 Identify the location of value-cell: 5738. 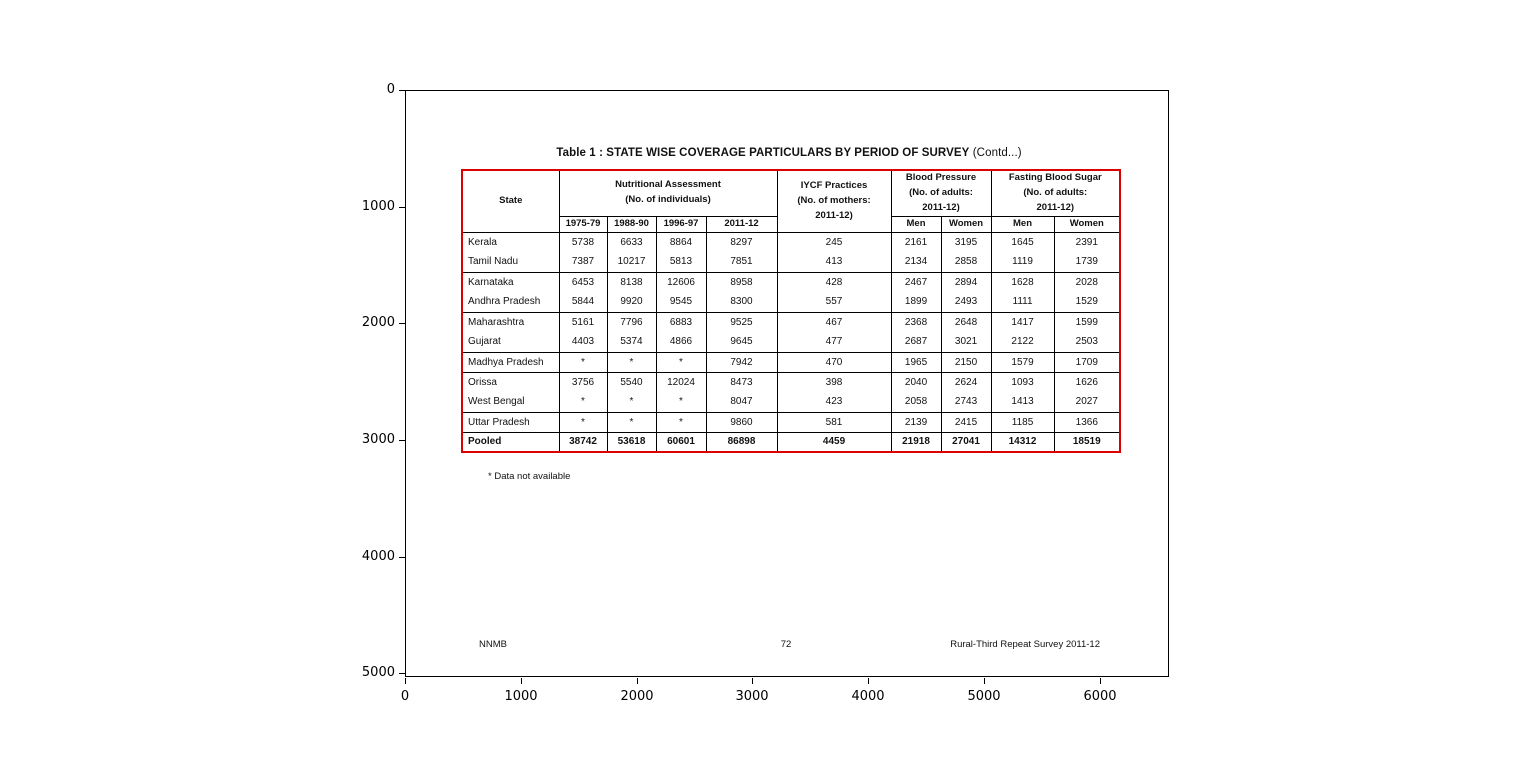
(583, 242).